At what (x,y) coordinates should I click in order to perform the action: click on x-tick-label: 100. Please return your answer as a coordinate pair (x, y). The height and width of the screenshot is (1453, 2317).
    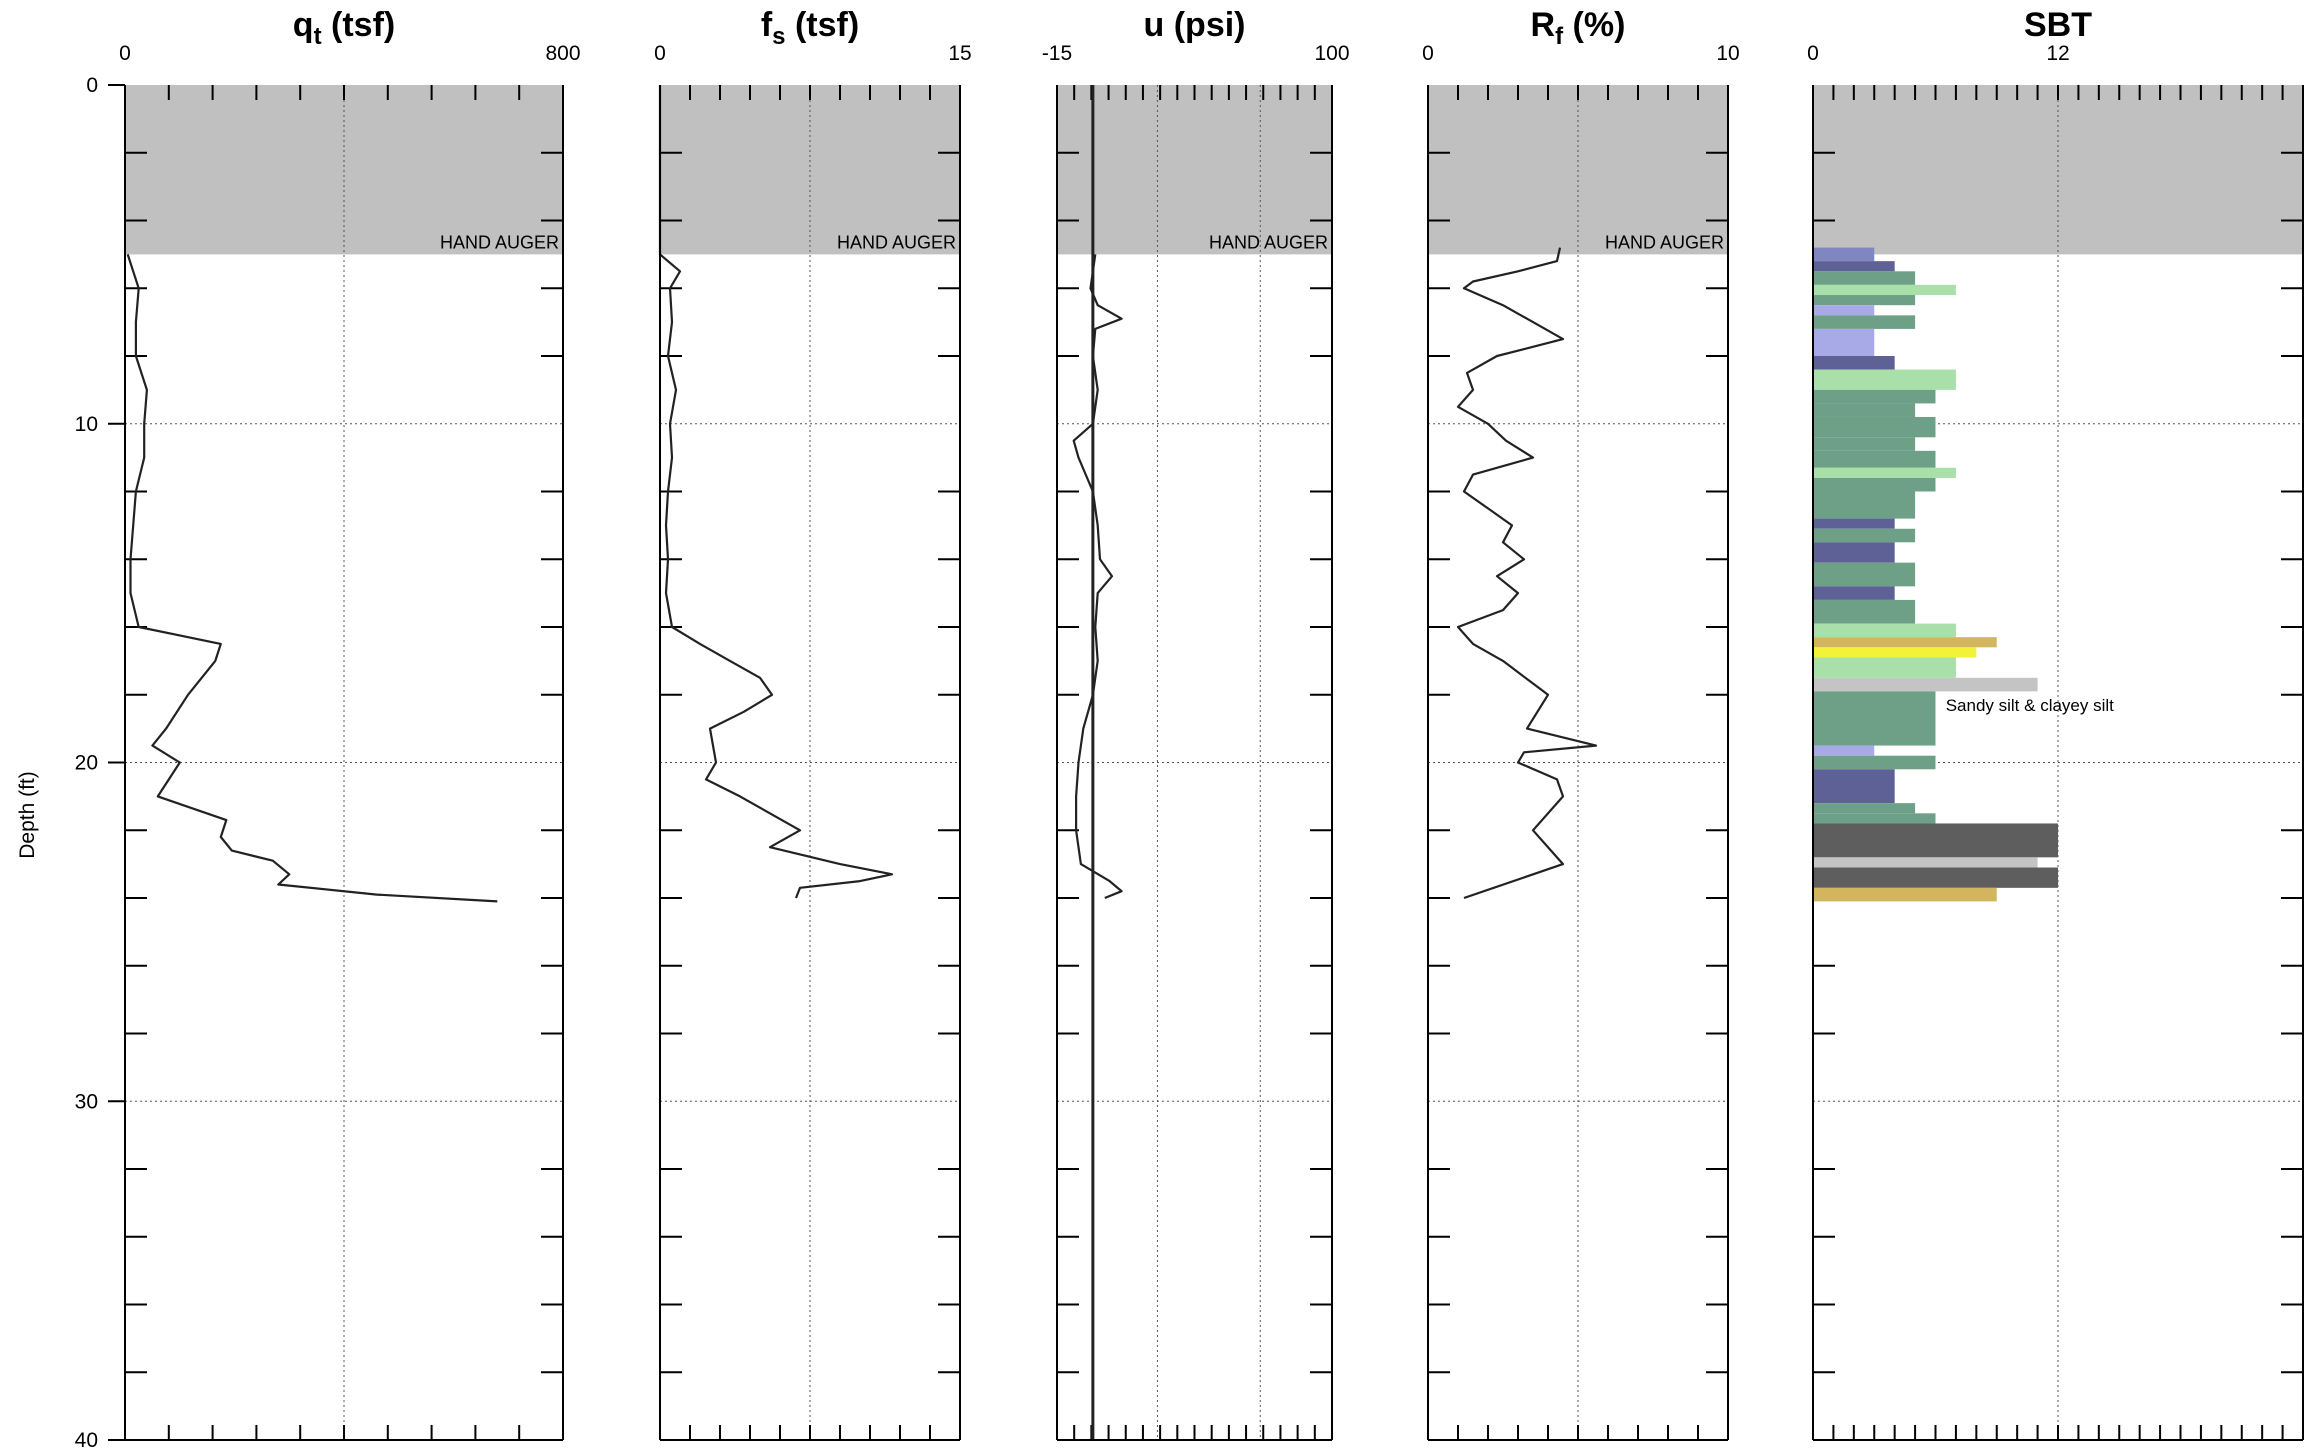
    Looking at the image, I should click on (1331, 53).